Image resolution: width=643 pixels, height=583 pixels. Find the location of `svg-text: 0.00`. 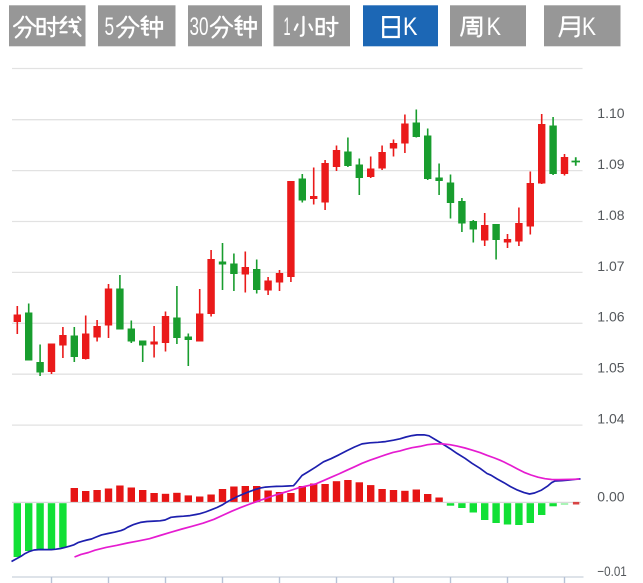

svg-text: 0.00 is located at coordinates (610, 496).